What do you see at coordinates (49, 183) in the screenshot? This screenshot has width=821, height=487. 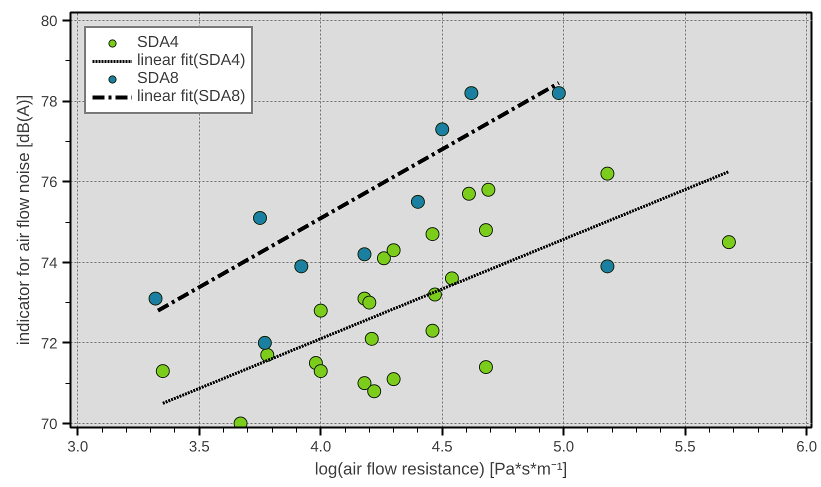 I see `y-tick-label: 76` at bounding box center [49, 183].